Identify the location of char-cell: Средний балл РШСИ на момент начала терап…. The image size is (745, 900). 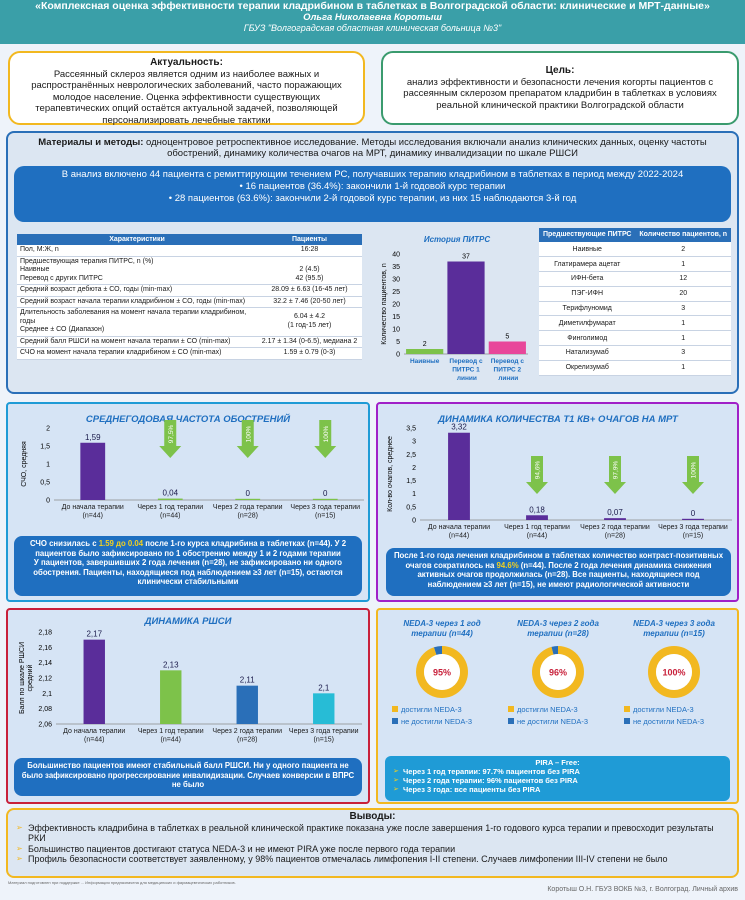
(137, 342).